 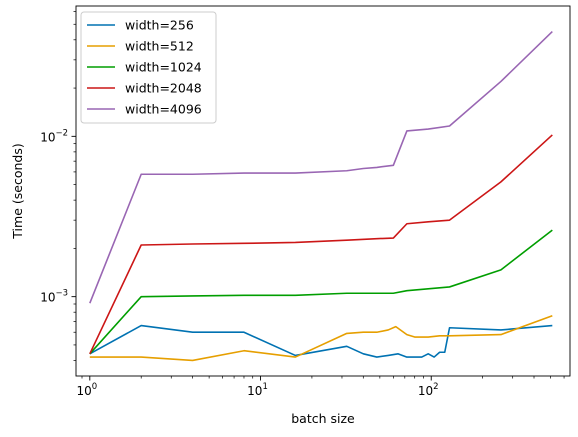 What do you see at coordinates (163, 88) in the screenshot?
I see `legend-label-3: width=2048` at bounding box center [163, 88].